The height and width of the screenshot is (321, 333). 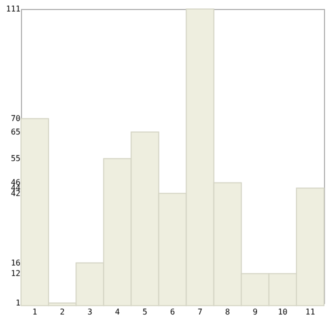 What do you see at coordinates (15, 131) in the screenshot?
I see `y-tick-label: 65` at bounding box center [15, 131].